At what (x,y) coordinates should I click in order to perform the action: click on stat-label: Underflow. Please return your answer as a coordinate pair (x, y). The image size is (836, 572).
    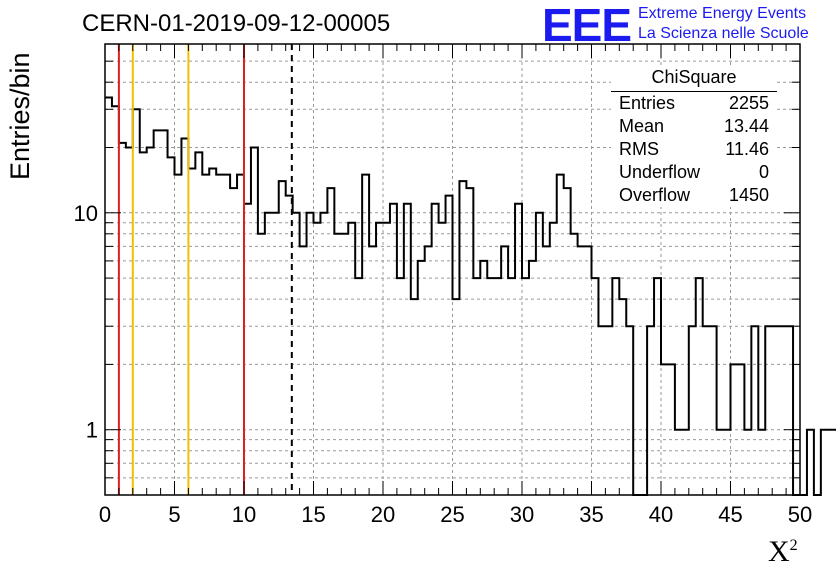
    Looking at the image, I should click on (660, 172).